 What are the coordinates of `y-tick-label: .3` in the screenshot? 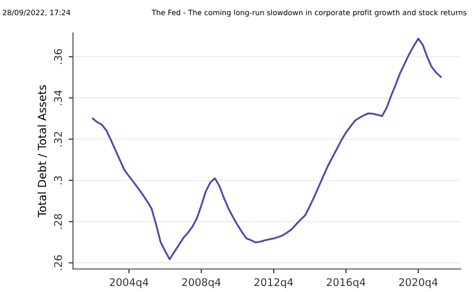 It's located at (58, 180).